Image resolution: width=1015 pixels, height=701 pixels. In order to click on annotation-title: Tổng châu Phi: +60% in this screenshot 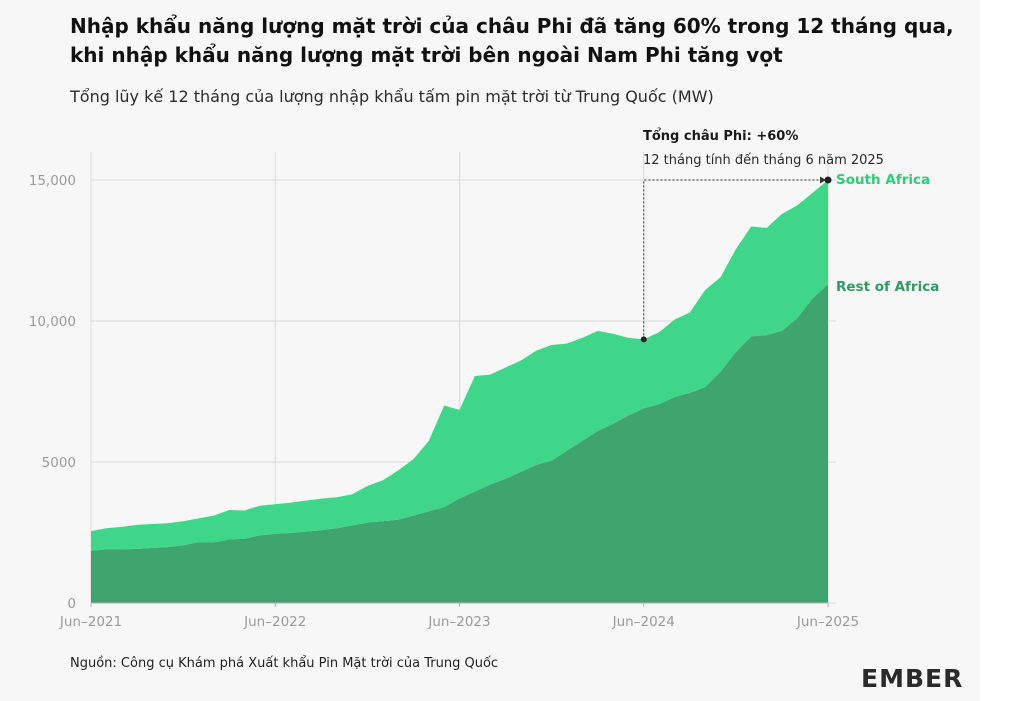, I will do `click(720, 136)`.